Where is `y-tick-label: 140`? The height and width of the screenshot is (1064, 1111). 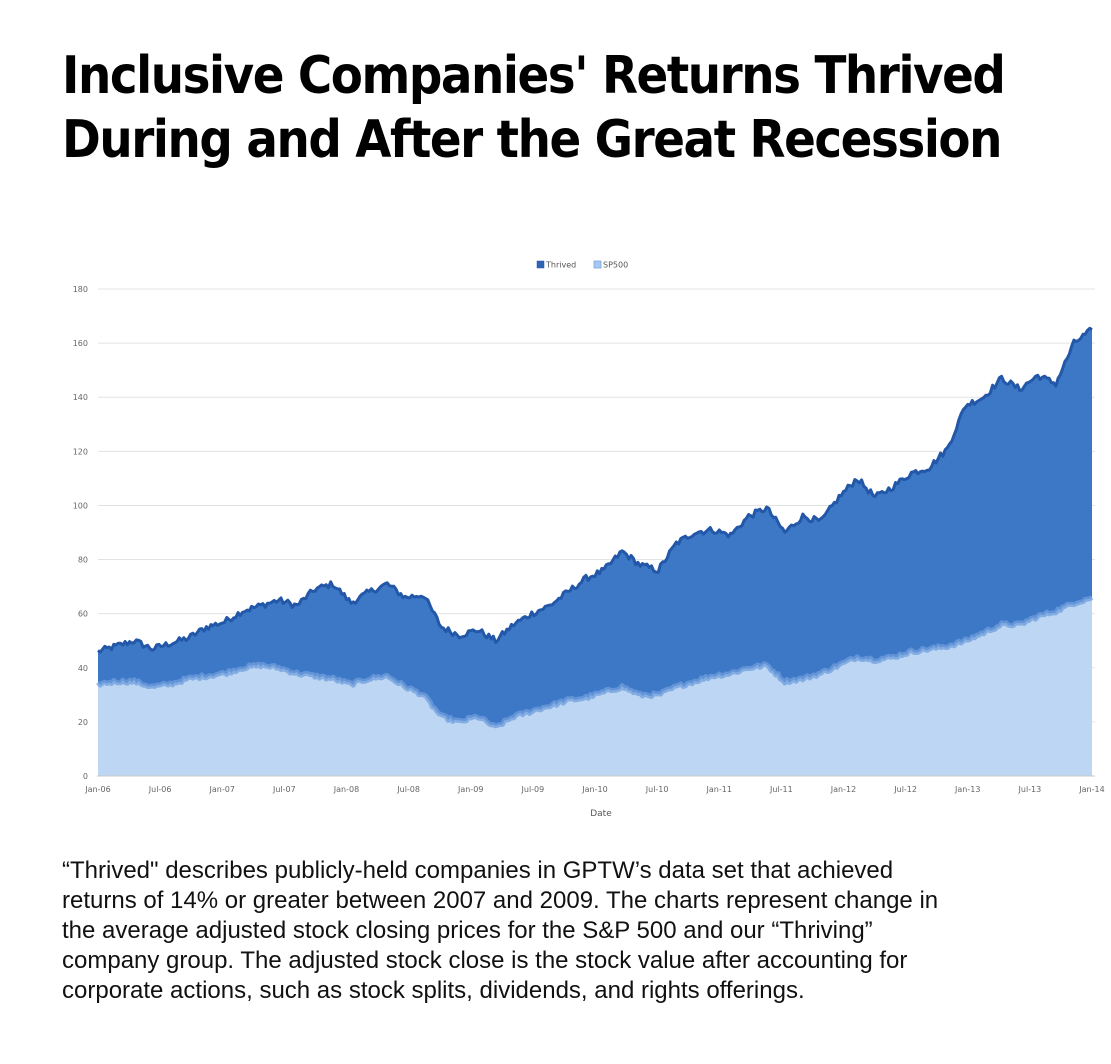 y-tick-label: 140 is located at coordinates (80, 397).